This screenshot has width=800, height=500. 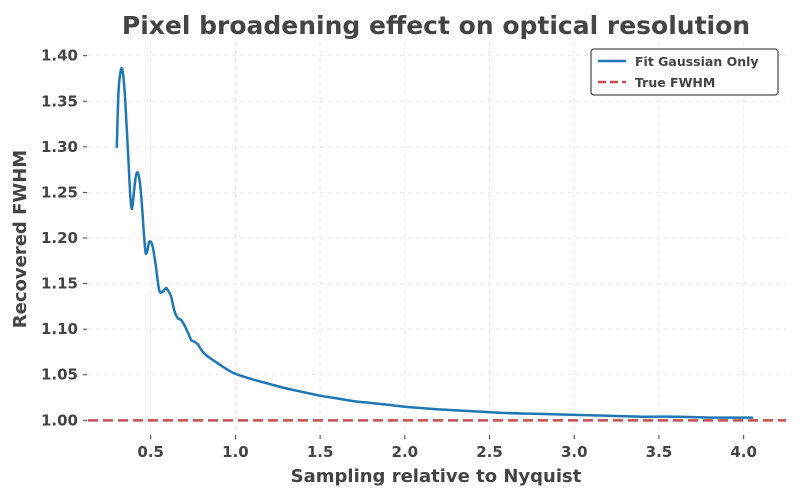 I want to click on x-tick-label: 0.5, so click(x=150, y=452).